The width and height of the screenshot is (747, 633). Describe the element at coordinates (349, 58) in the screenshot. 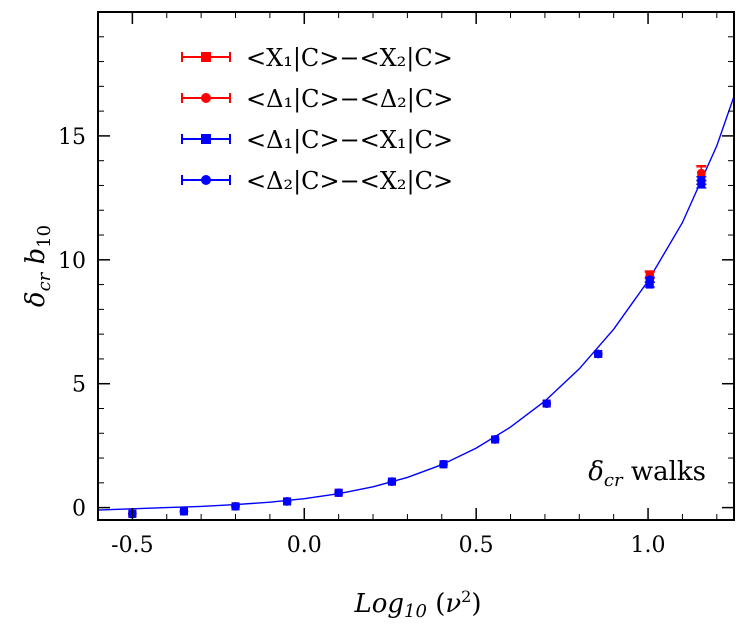

I see `legend-label-series-1: <X₁|C>−<X₂|C>` at that location.